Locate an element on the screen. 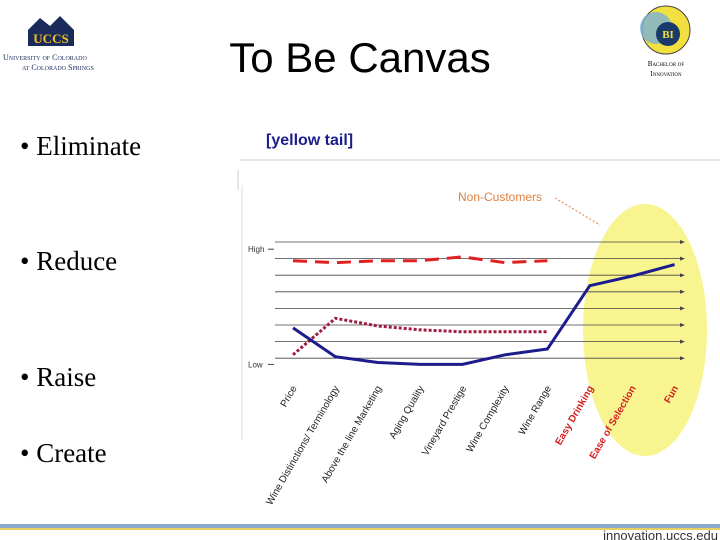 Image resolution: width=720 pixels, height=540 pixels. logo-text: University of Colorado is located at coordinates (45, 57).